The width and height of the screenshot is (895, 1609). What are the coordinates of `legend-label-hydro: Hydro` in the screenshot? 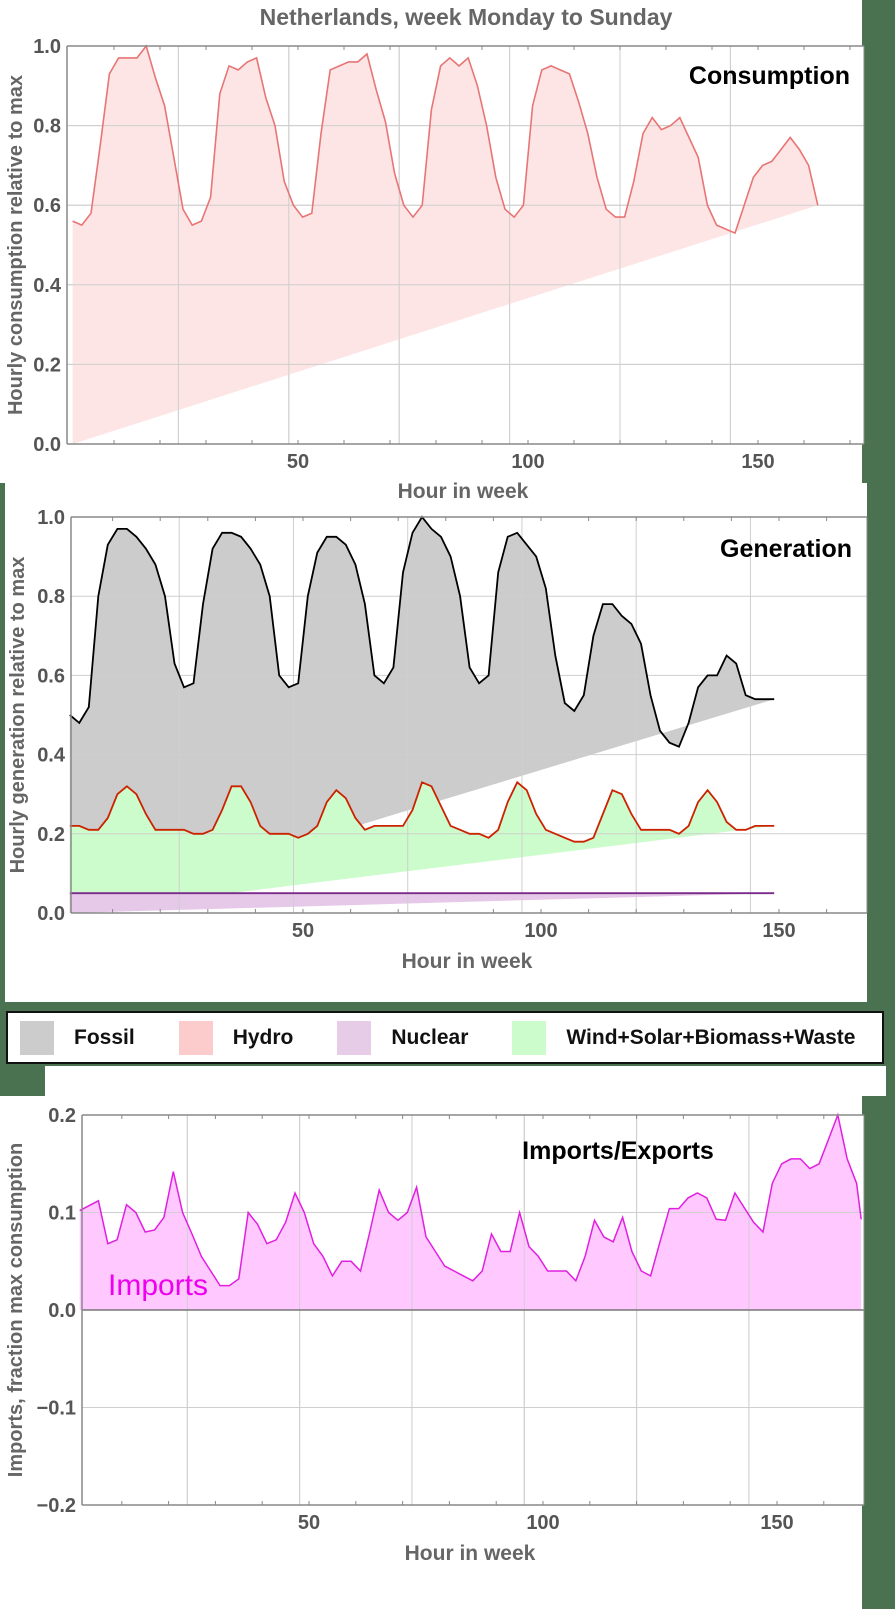 It's located at (263, 1037).